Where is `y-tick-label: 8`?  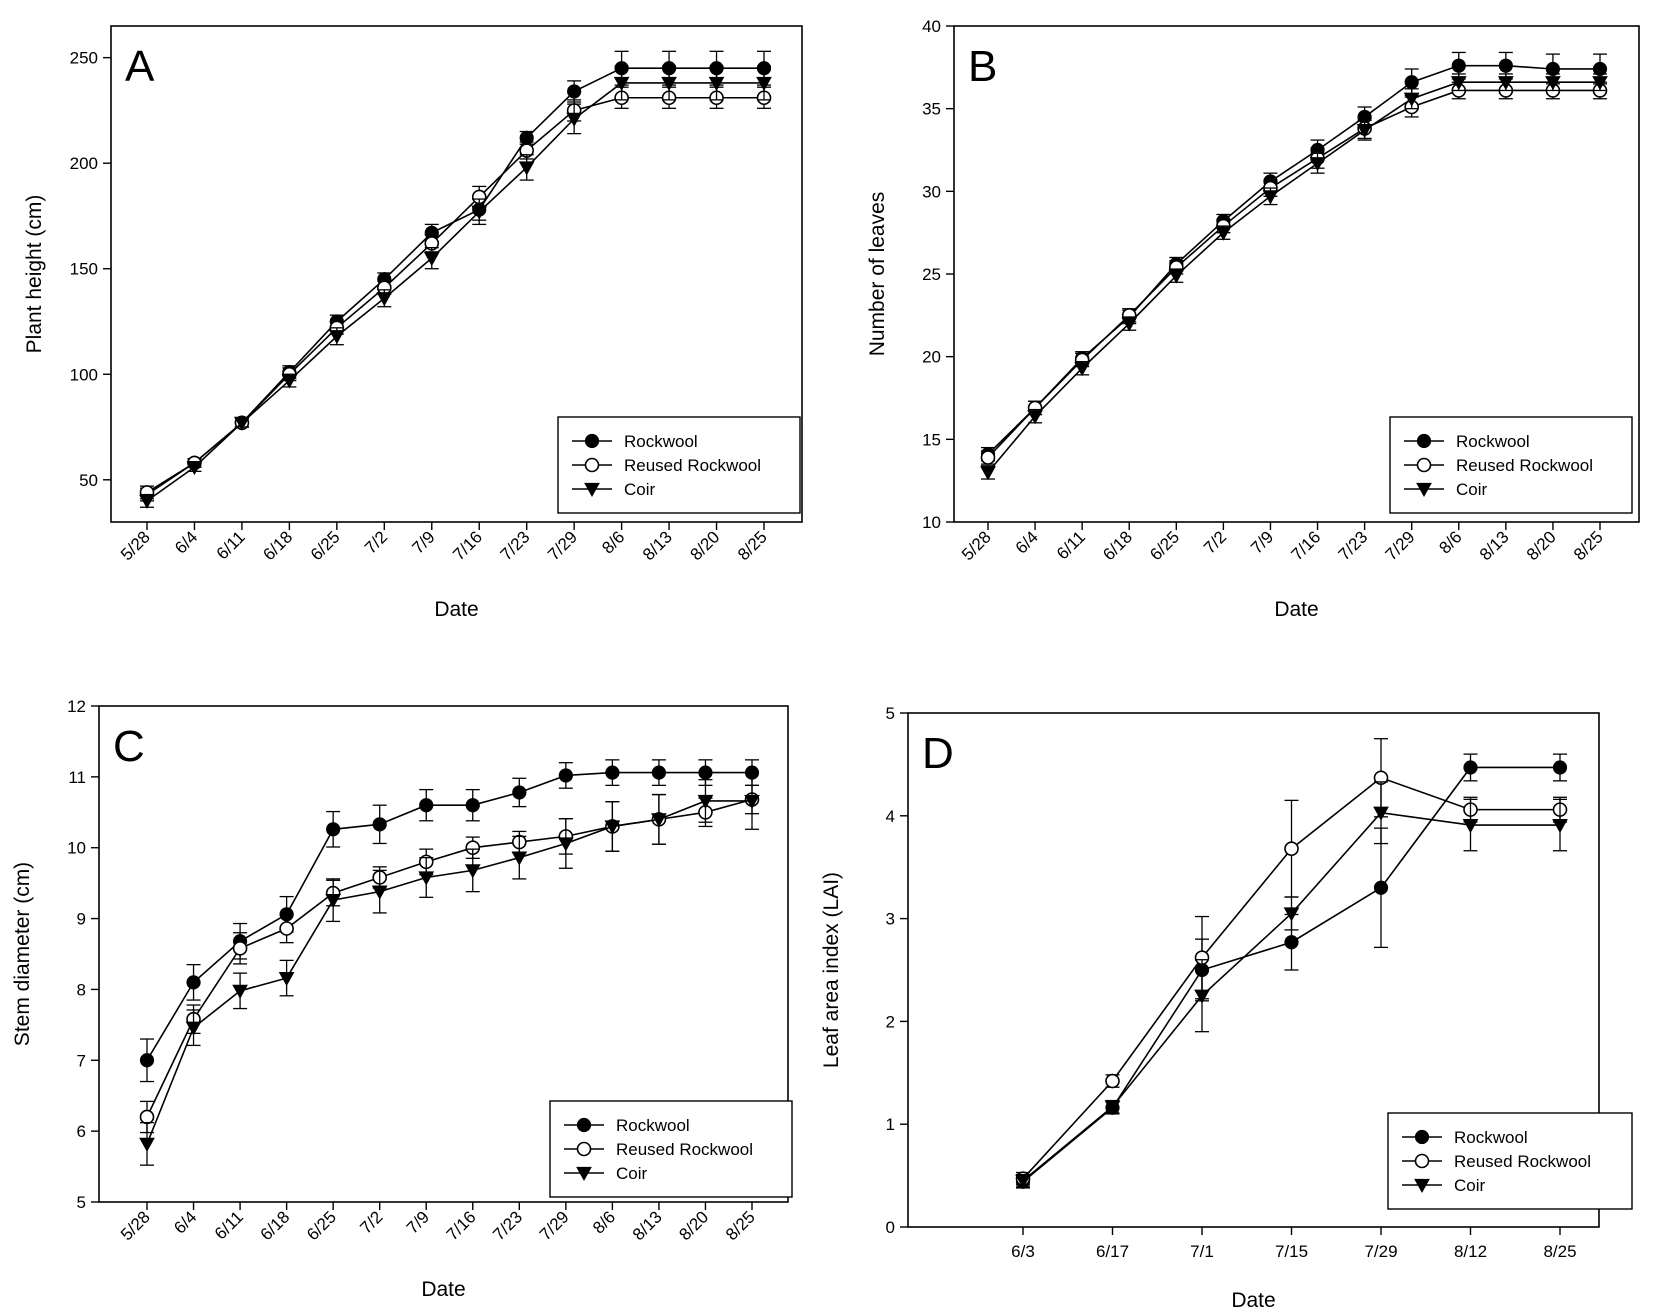 y-tick-label: 8 is located at coordinates (81, 989).